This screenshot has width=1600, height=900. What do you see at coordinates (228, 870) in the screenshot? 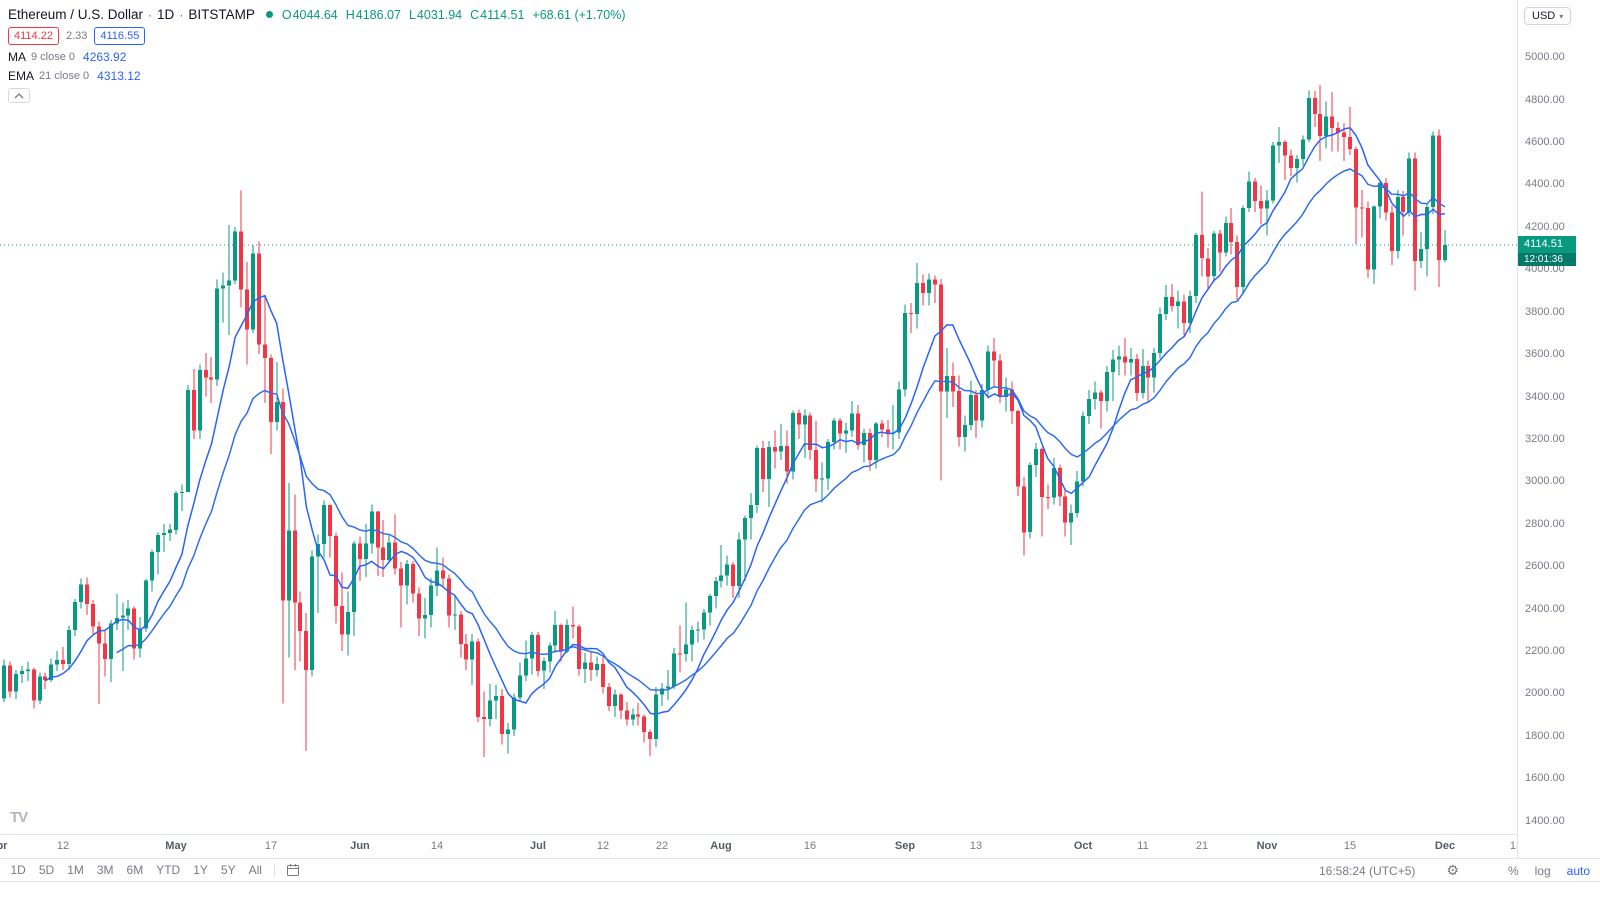
I see `range-button-5y: 5Y` at bounding box center [228, 870].